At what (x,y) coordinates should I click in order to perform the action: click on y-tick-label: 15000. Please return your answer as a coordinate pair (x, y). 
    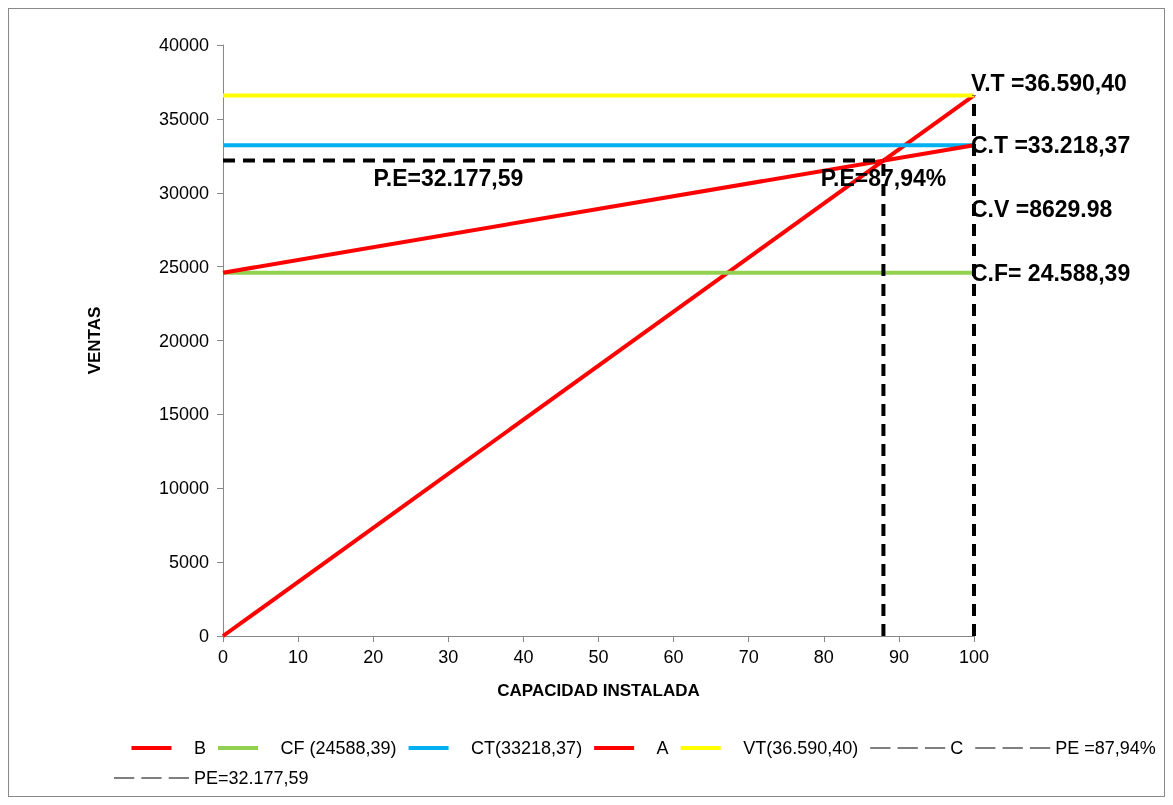
    Looking at the image, I should click on (183, 414).